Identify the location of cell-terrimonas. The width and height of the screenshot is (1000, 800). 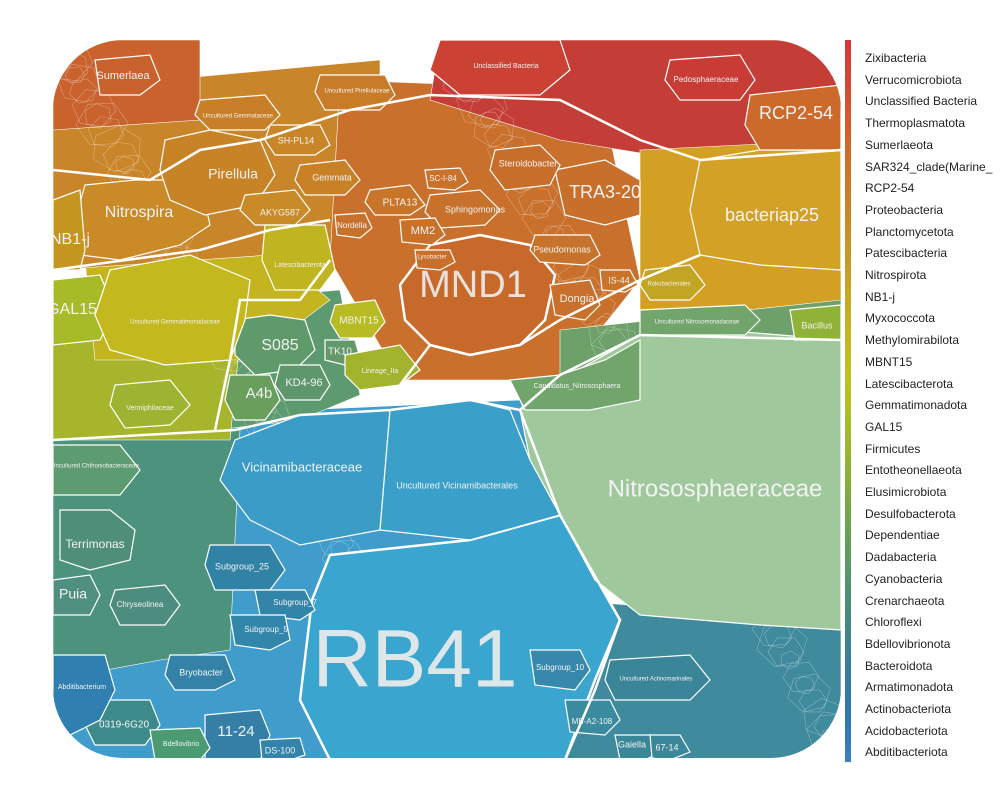
(97, 540).